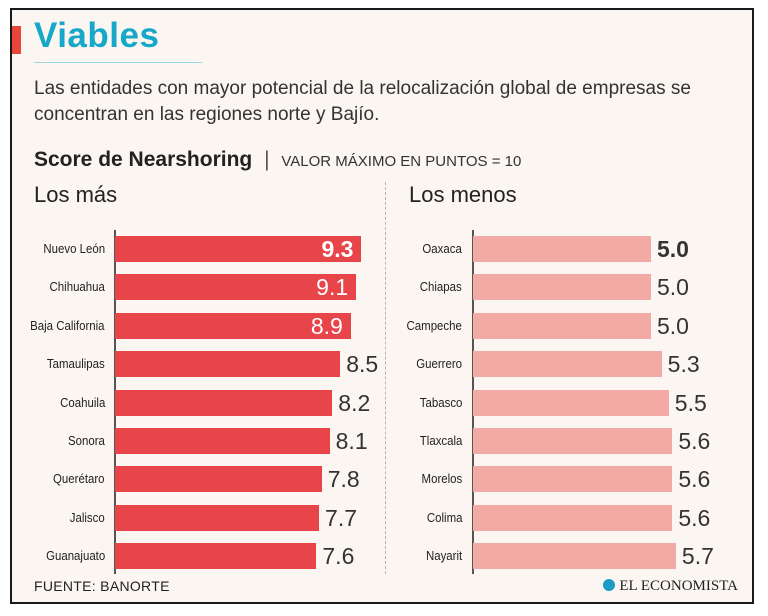  What do you see at coordinates (678, 586) in the screenshot?
I see `logo-text: EL ECONOMISTA` at bounding box center [678, 586].